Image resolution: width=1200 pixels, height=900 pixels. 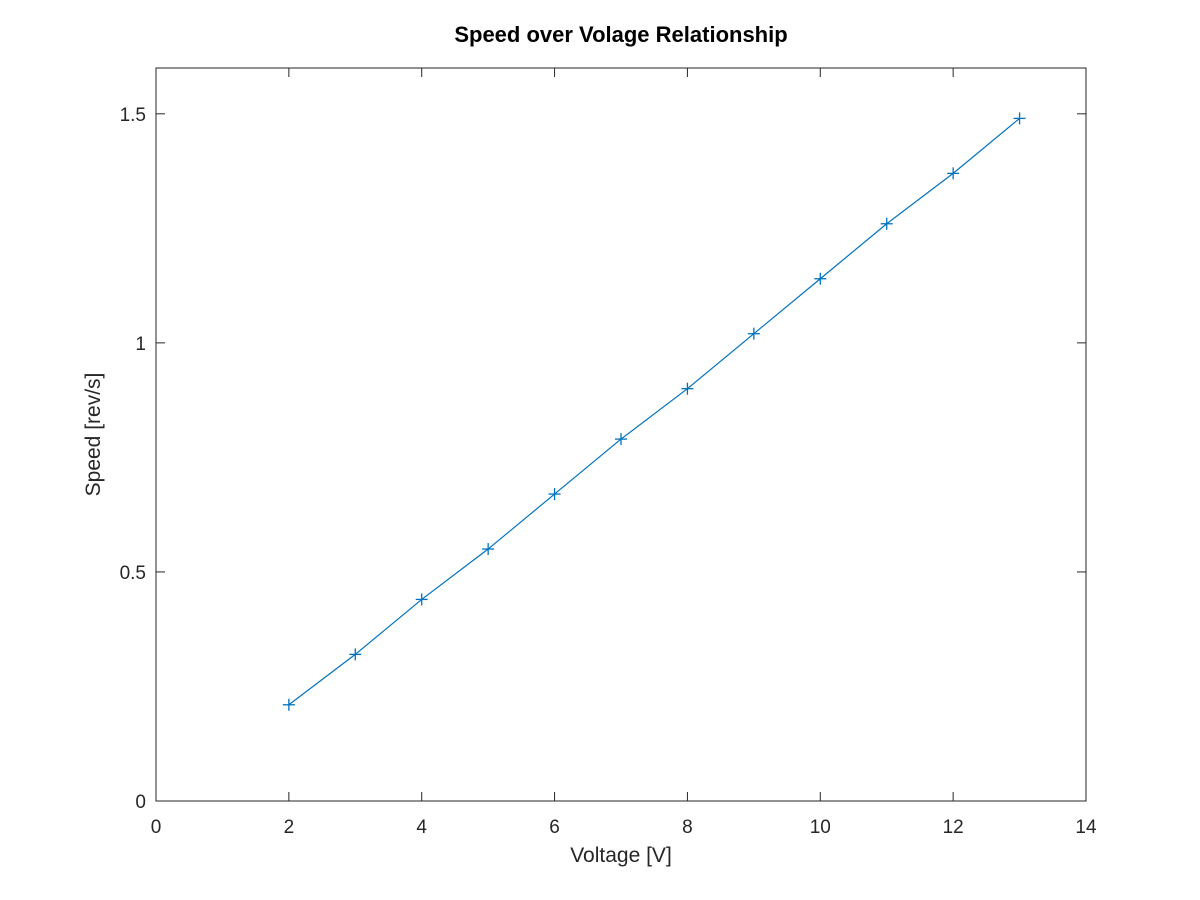 I want to click on y-tick-label: 0.5, so click(x=133, y=573).